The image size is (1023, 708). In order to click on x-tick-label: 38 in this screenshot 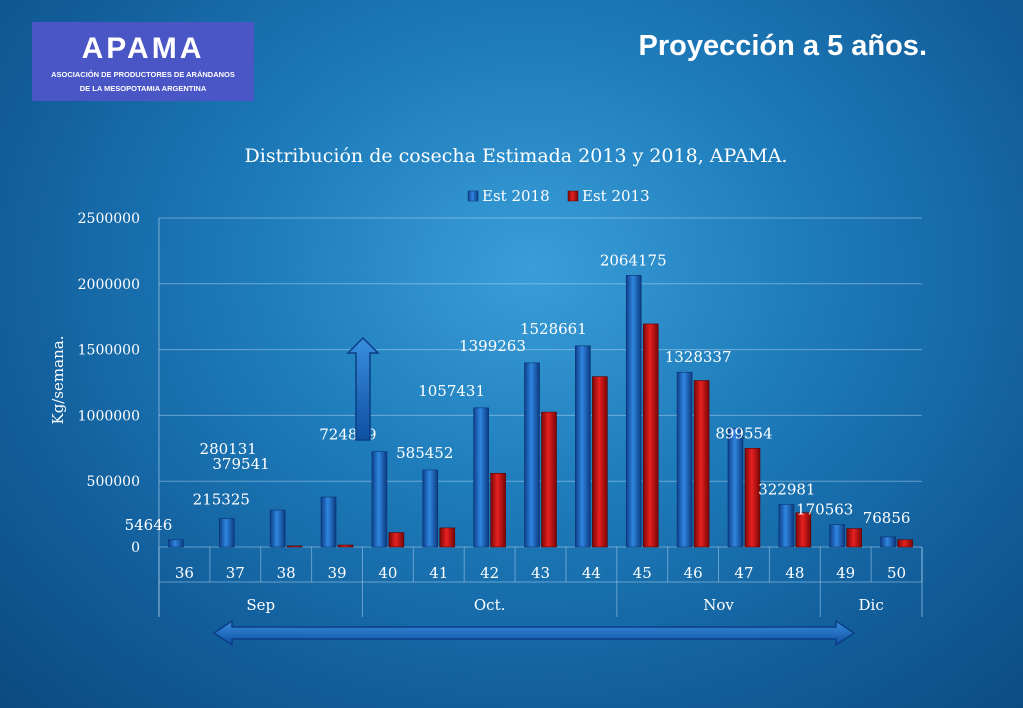, I will do `click(286, 573)`.